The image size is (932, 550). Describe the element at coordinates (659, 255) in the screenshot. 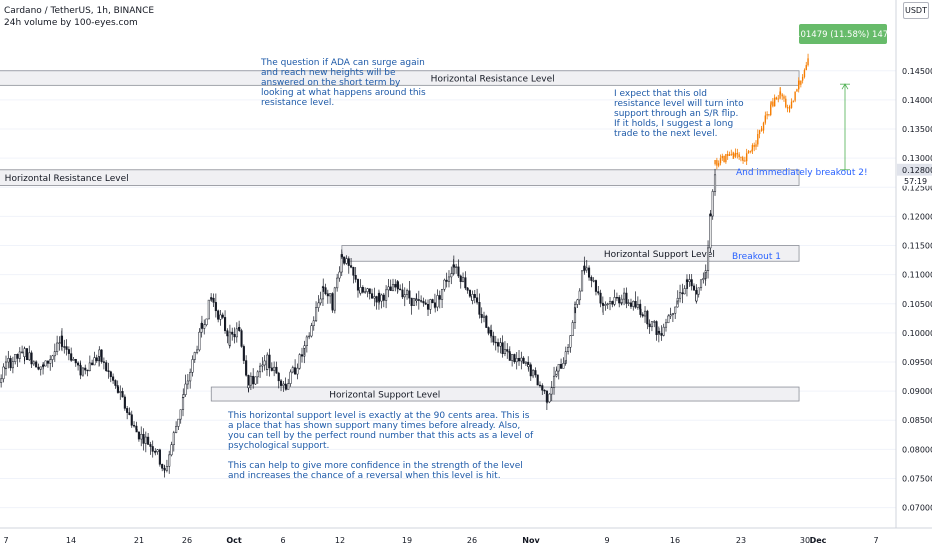

I see `zone-label-2: Horizontal Support Level` at that location.